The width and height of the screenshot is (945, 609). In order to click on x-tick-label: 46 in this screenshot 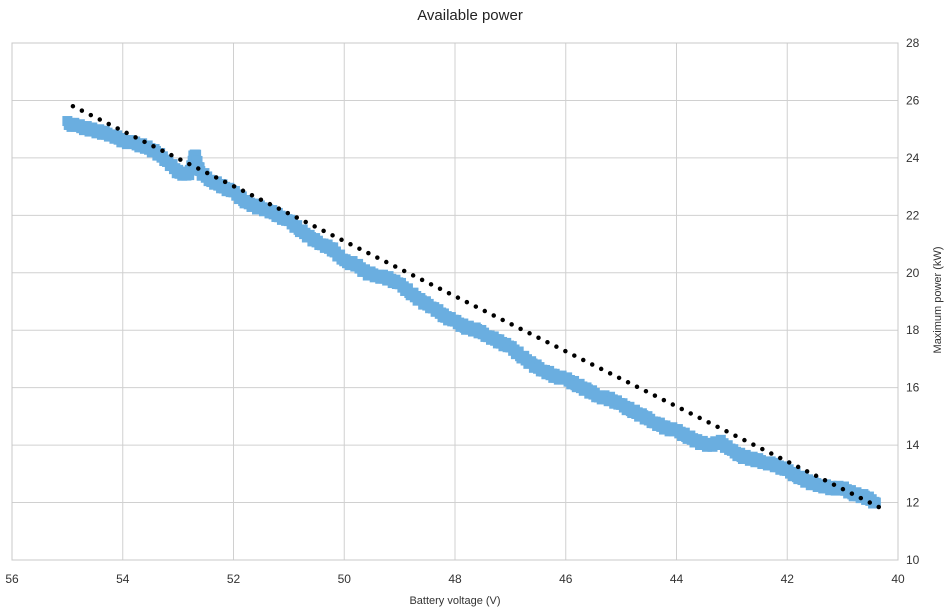, I will do `click(566, 579)`.